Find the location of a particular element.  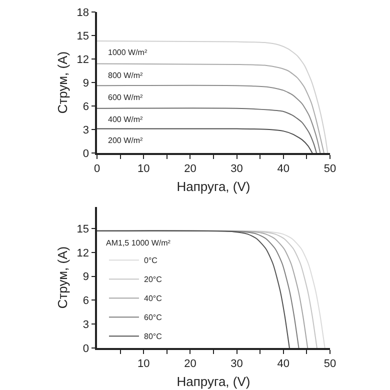

y-tick-label: 18 is located at coordinates (83, 12).